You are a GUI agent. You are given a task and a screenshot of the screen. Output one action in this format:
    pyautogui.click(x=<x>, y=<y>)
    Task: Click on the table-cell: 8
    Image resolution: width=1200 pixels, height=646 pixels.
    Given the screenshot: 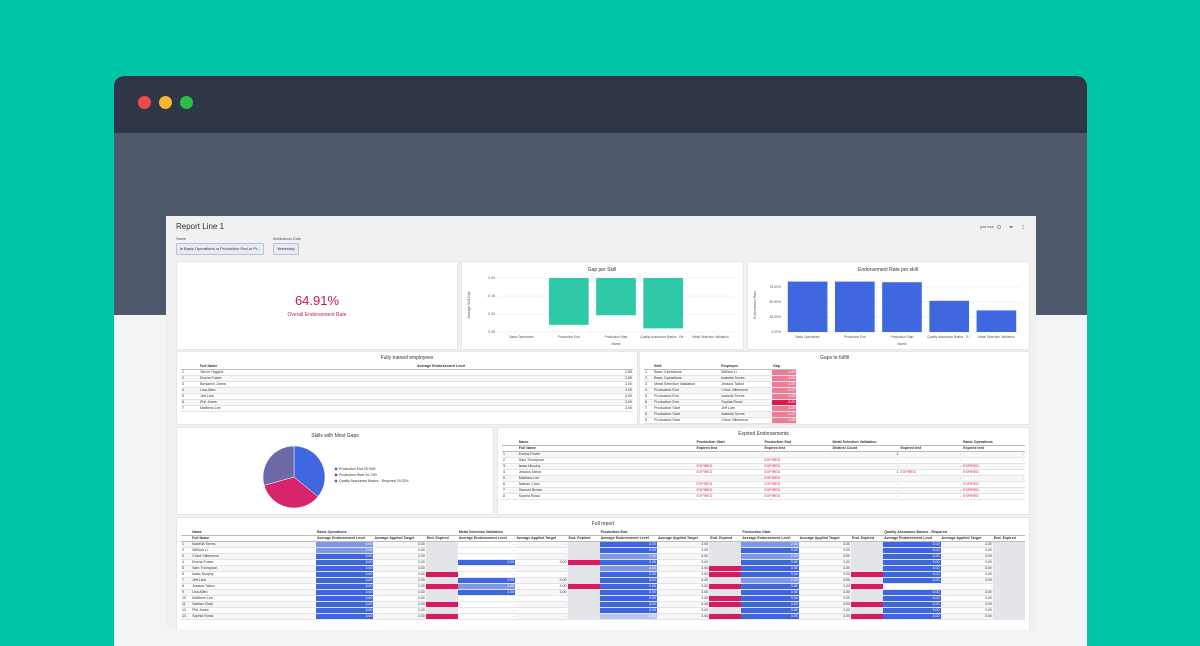 What is the action you would take?
    pyautogui.click(x=186, y=586)
    